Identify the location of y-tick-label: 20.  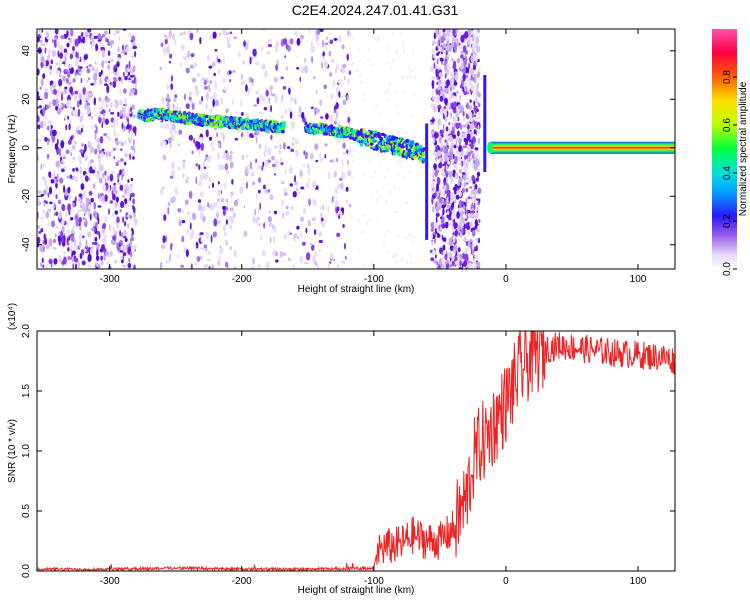
(26, 99).